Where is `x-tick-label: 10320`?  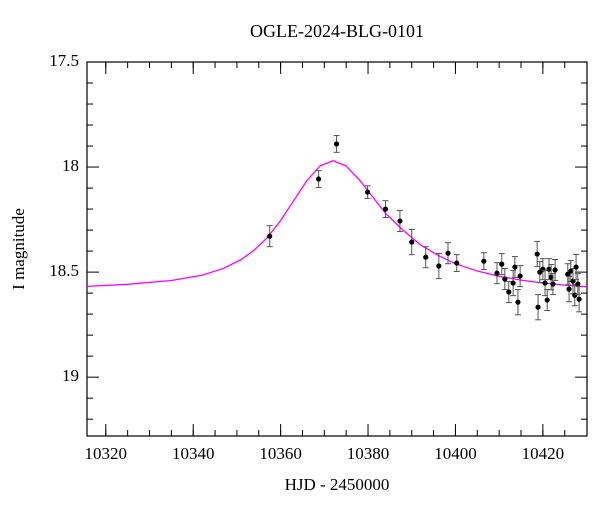 x-tick-label: 10320 is located at coordinates (106, 453).